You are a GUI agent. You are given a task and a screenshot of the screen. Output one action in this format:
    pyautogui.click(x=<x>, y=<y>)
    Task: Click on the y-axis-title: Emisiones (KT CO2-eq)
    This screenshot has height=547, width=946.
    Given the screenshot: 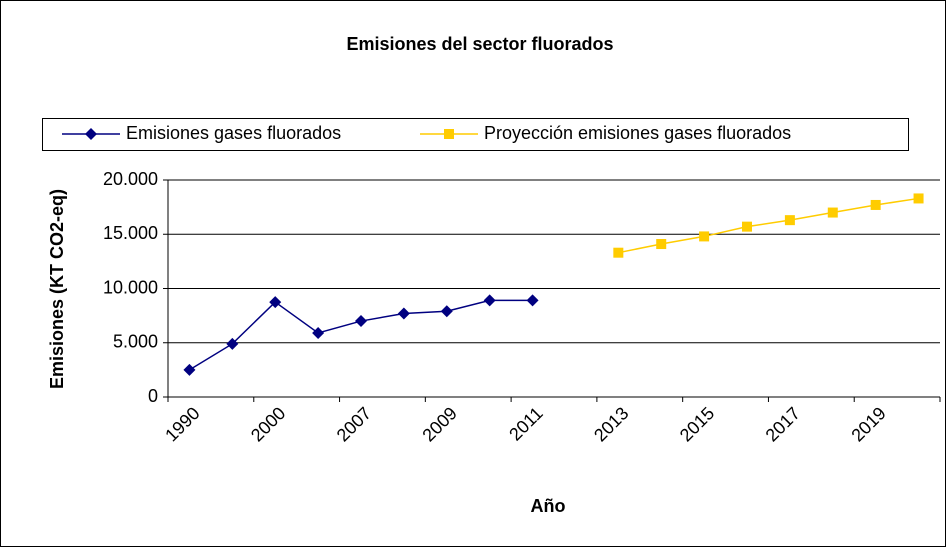 What is the action you would take?
    pyautogui.click(x=57, y=289)
    